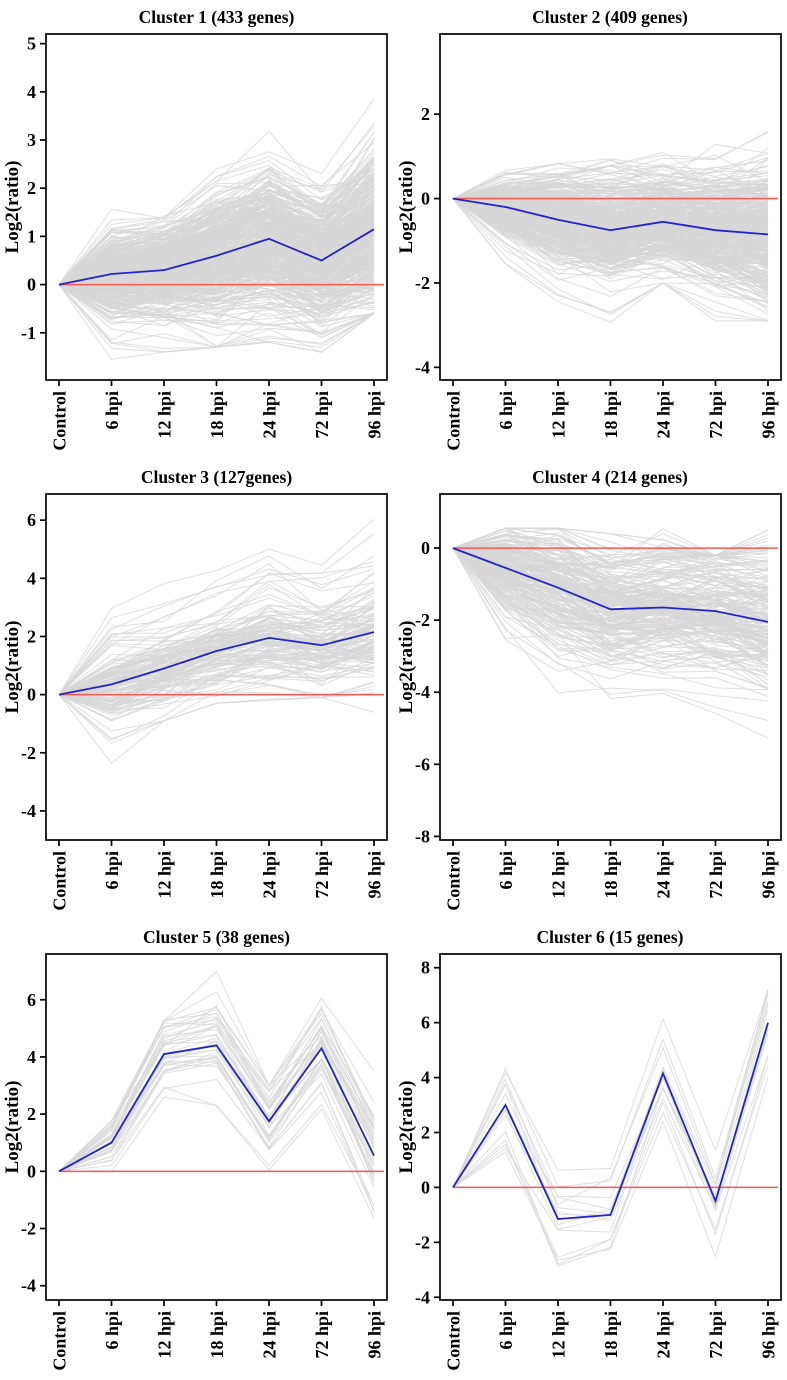 The width and height of the screenshot is (787, 1380). Describe the element at coordinates (216, 937) in the screenshot. I see `cluster-5-title: Cluster 5 (38 genes)` at that location.